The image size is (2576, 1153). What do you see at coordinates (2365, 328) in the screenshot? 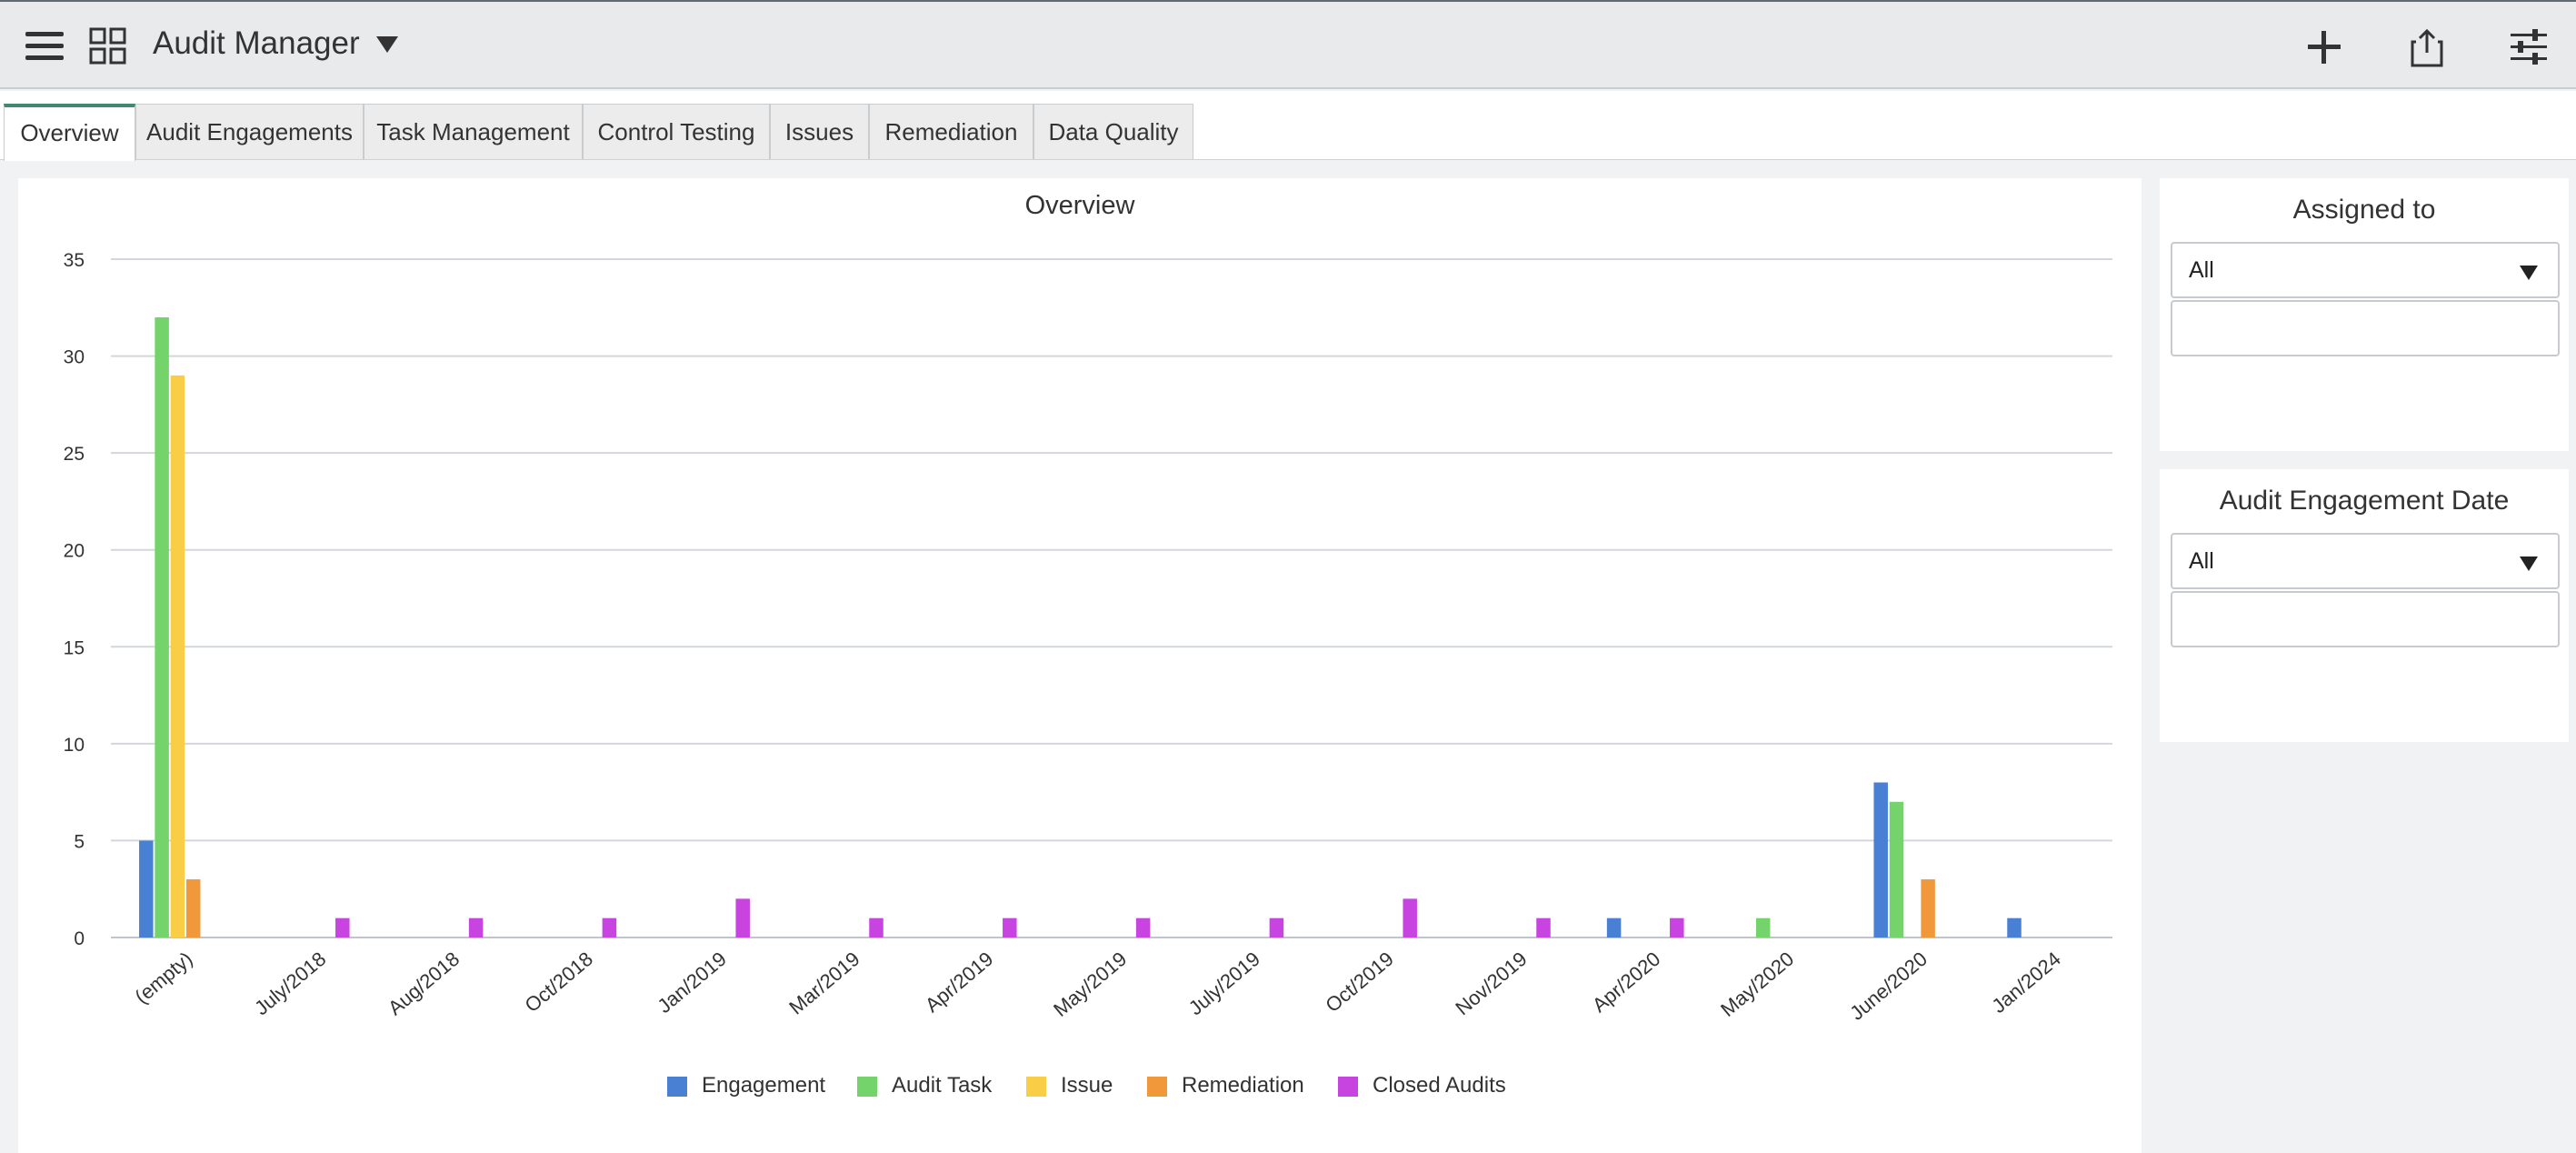
I see `assigned-to-input` at bounding box center [2365, 328].